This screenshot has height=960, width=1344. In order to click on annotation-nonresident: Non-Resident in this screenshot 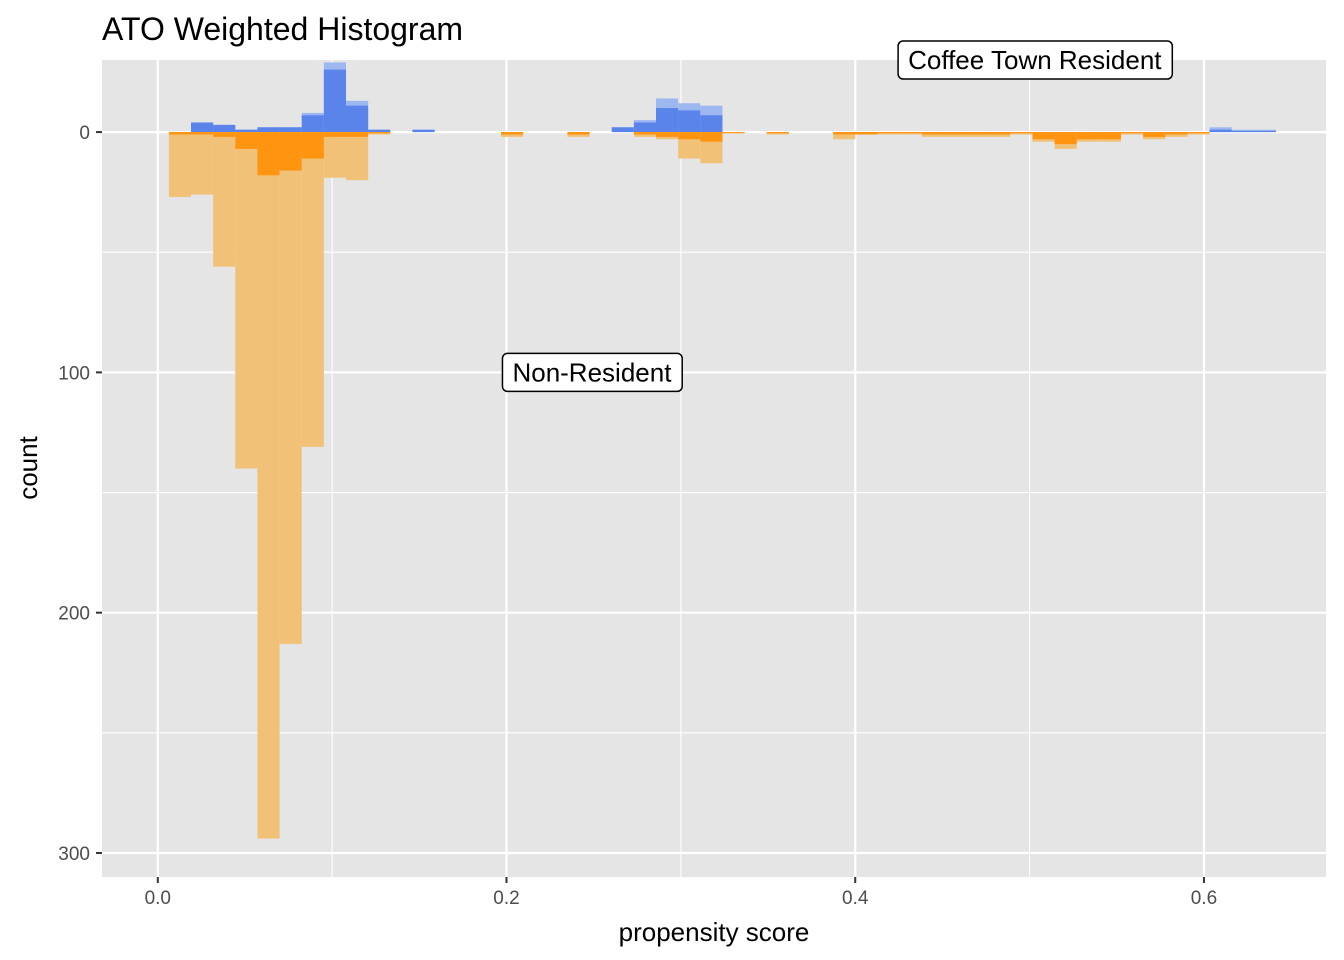, I will do `click(592, 372)`.